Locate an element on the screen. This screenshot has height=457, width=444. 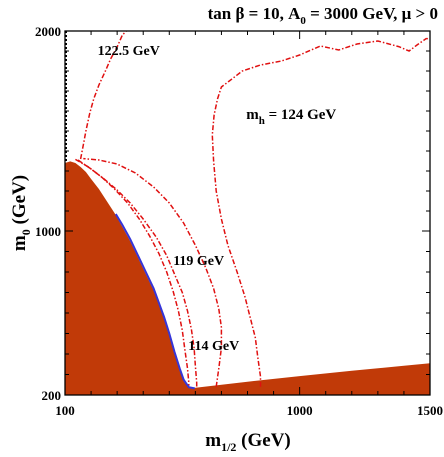
series-label-0: mh = 124 GeV is located at coordinates (291, 117).